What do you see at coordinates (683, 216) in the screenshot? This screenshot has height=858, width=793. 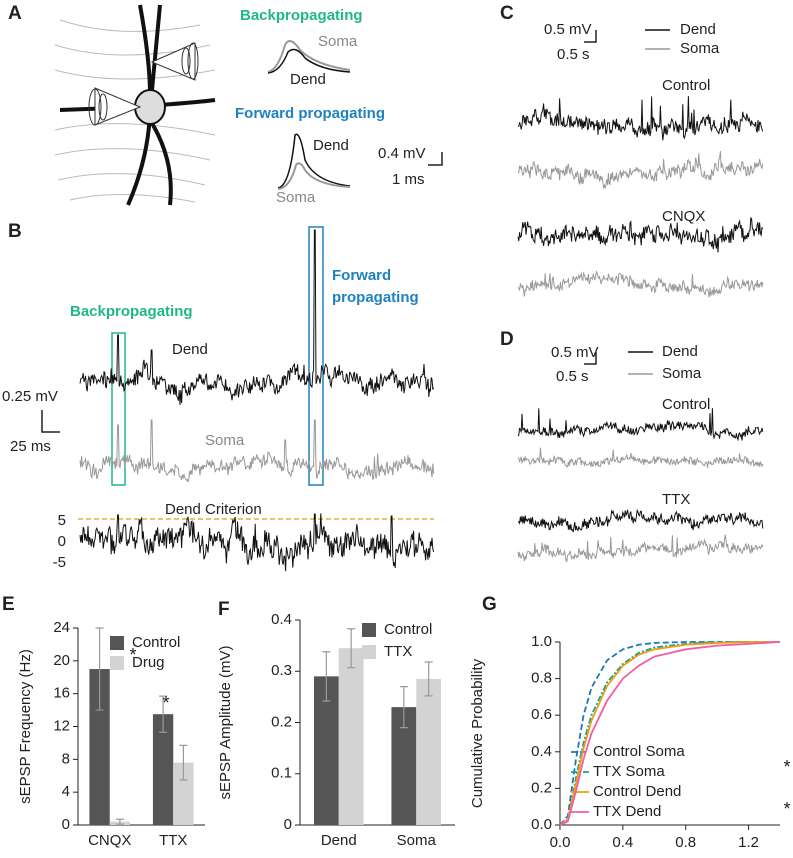 I see `condition-label: CNQX` at bounding box center [683, 216].